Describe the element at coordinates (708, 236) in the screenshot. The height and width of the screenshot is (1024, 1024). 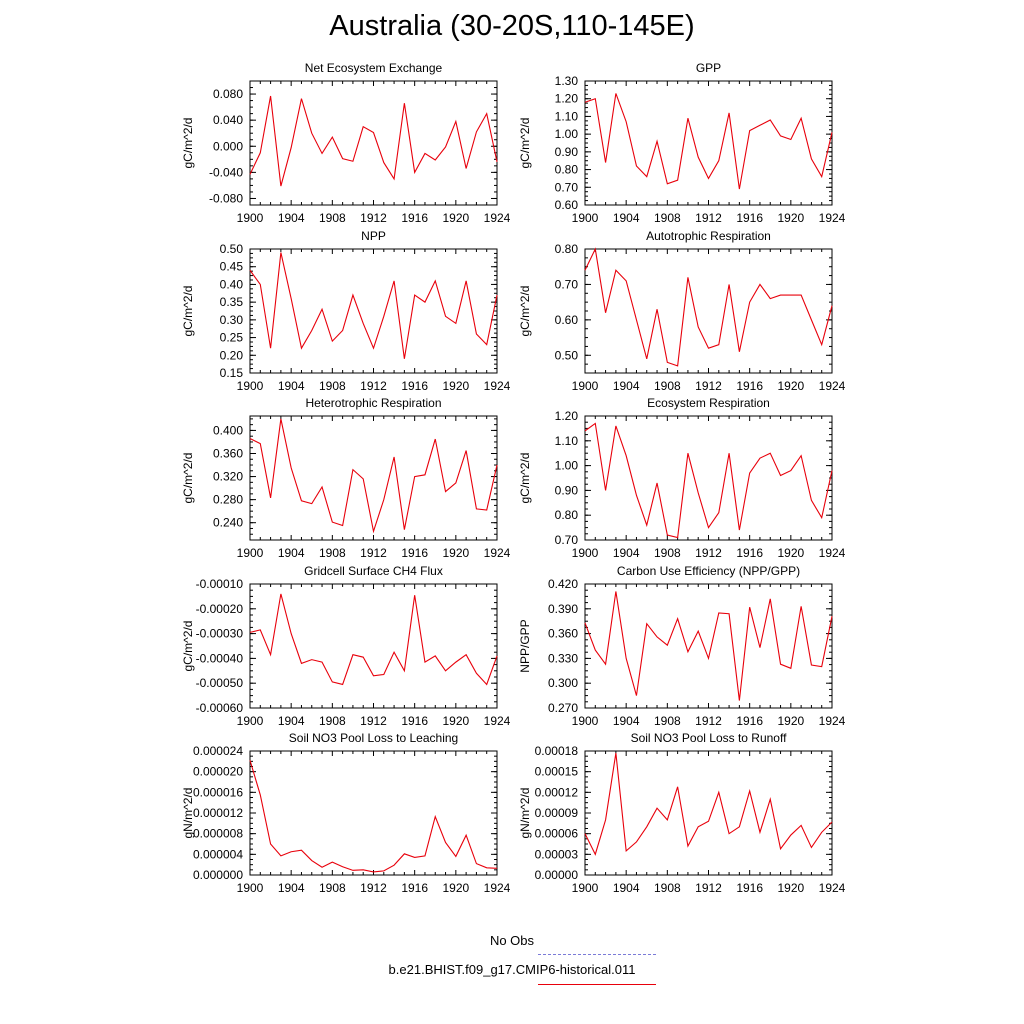
I see `panel-4-title: Autotrophic Respiration` at that location.